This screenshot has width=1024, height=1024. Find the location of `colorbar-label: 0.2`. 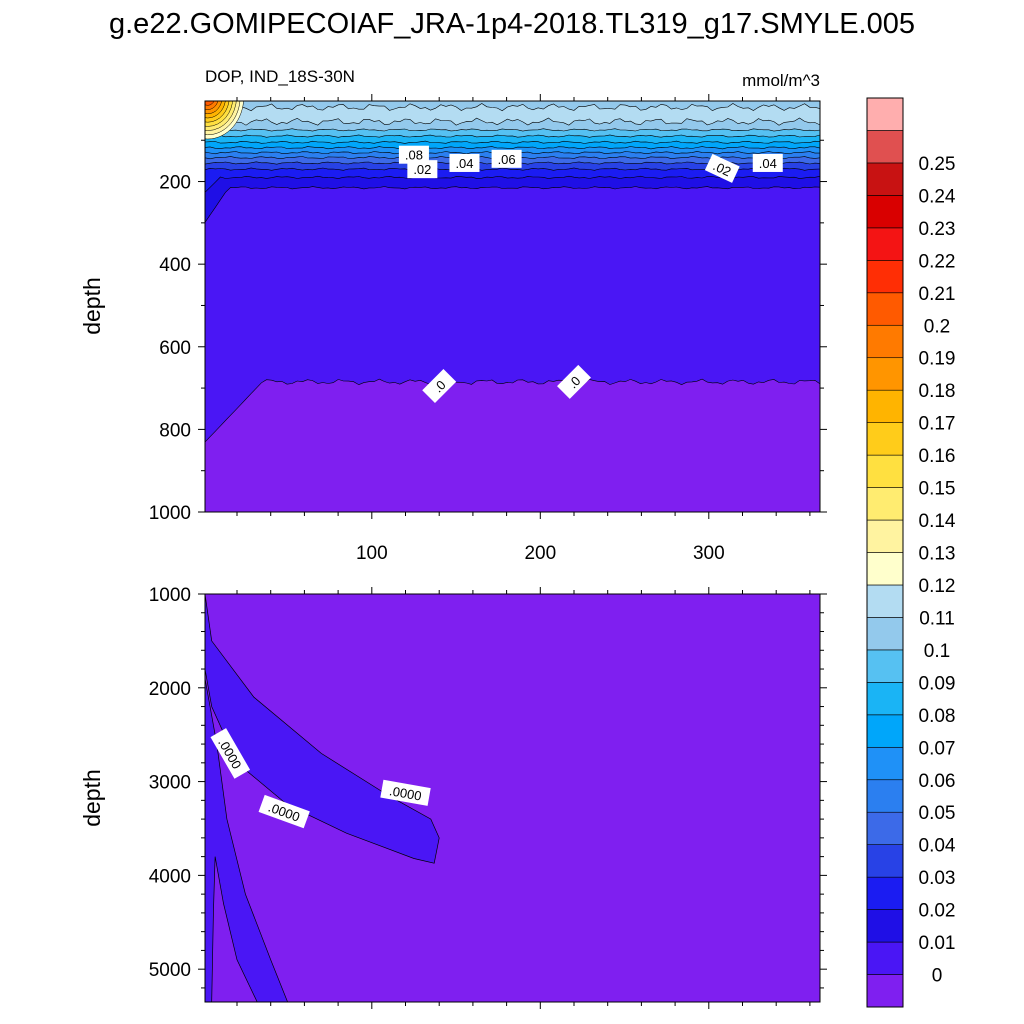

colorbar-label: 0.2 is located at coordinates (937, 326).